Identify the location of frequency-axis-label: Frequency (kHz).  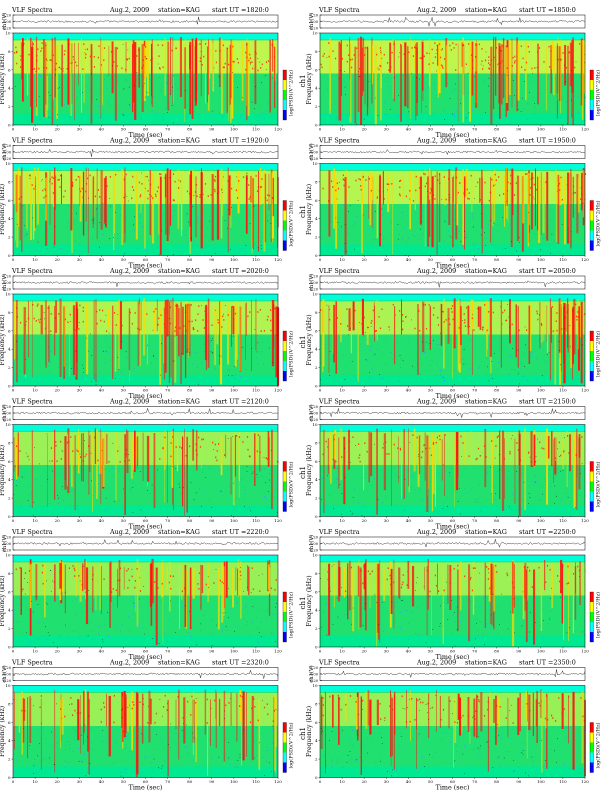
(3, 209).